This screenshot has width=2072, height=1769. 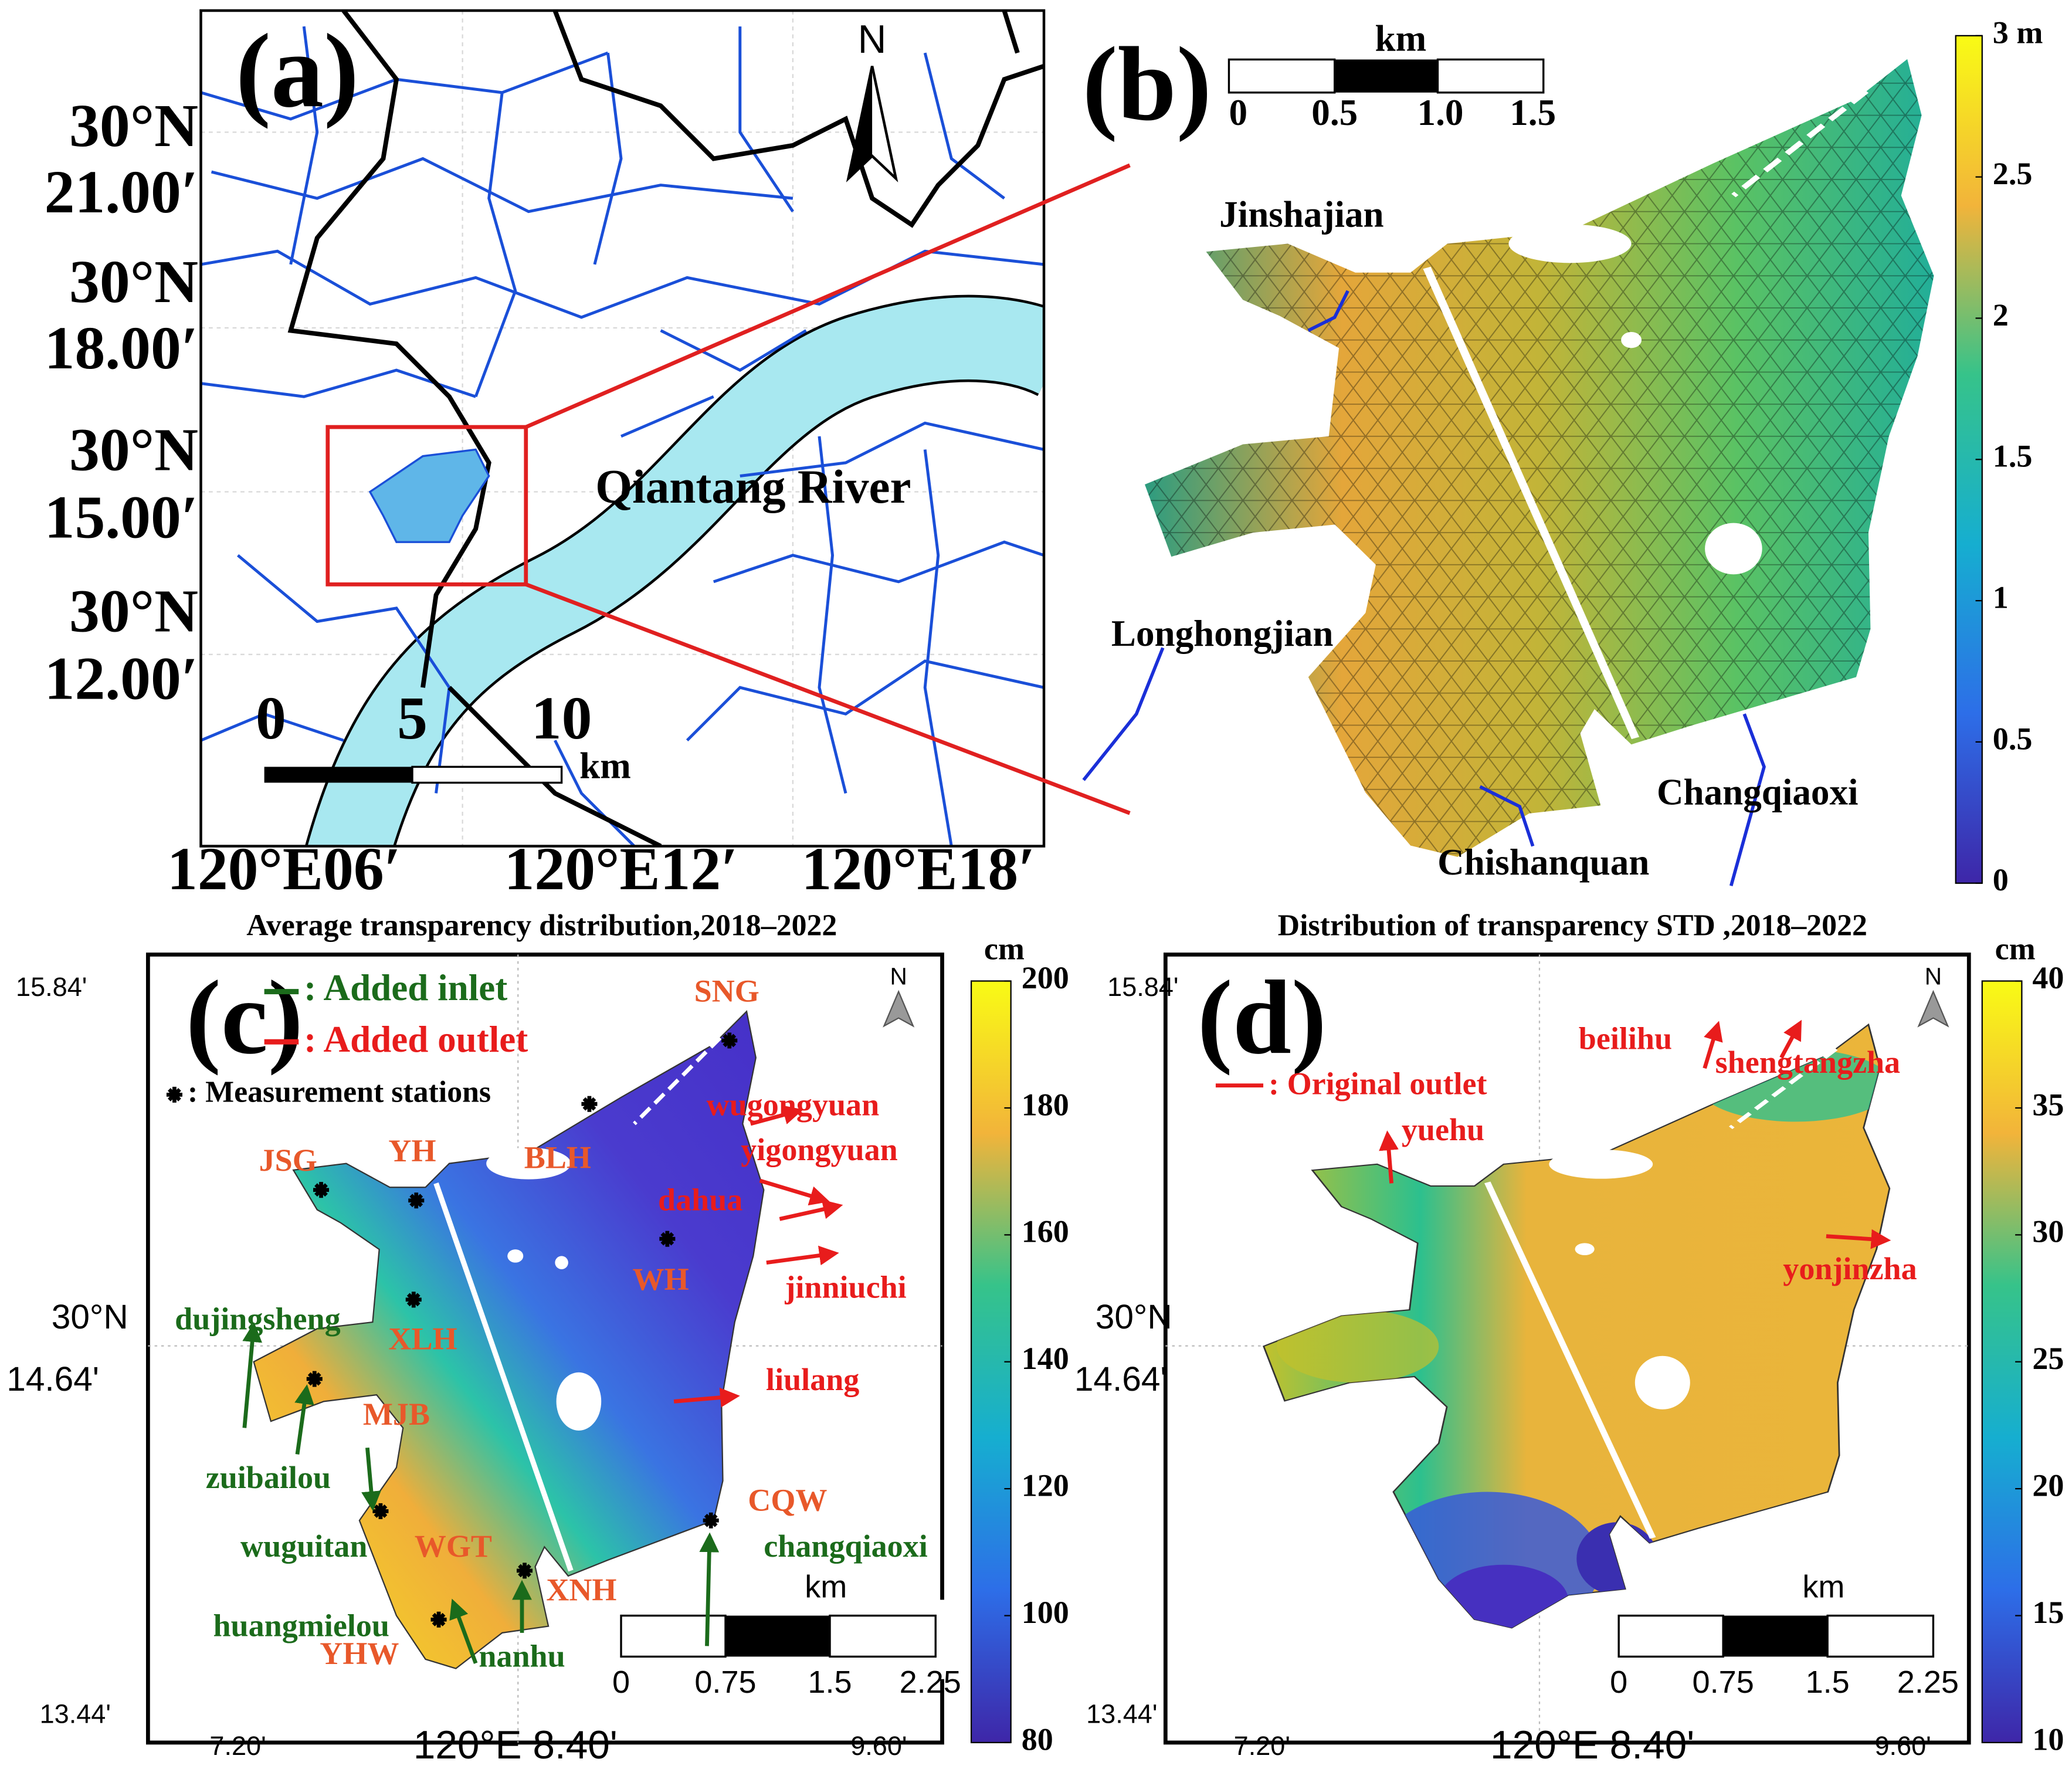 I want to click on place-label: Longhongjian, so click(x=1222, y=633).